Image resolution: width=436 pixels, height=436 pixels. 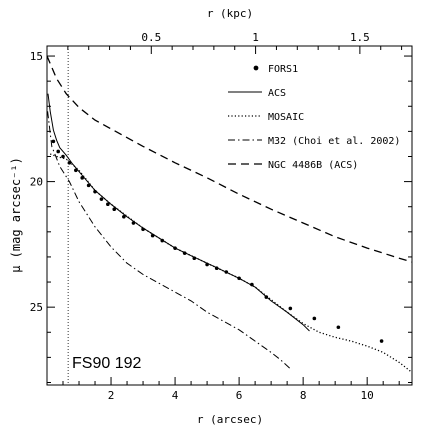 What do you see at coordinates (239, 395) in the screenshot?
I see `x-tick-label: 6` at bounding box center [239, 395].